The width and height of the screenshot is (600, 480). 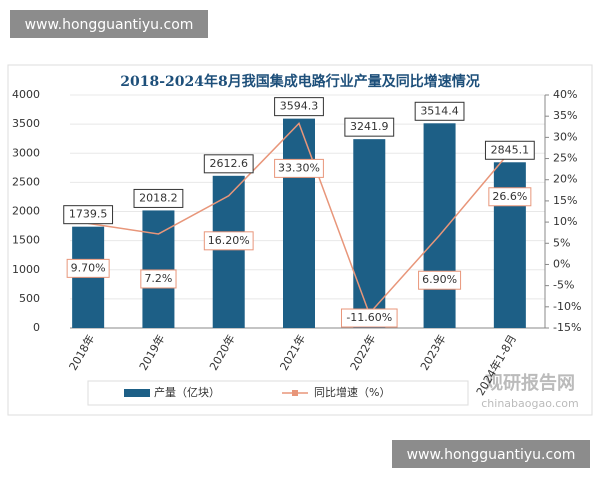 What do you see at coordinates (295, 393) in the screenshot?
I see `legend-marker` at bounding box center [295, 393].